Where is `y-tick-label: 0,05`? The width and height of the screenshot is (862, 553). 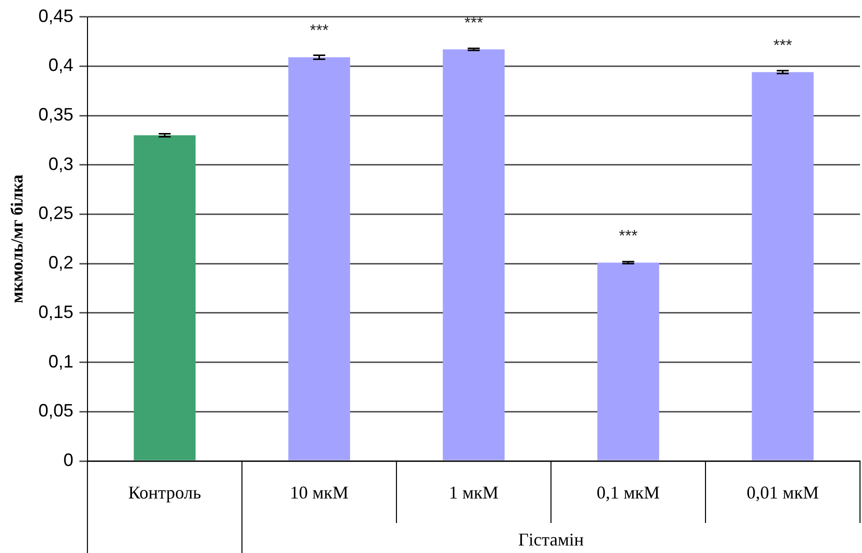
y-tick-label: 0,05 is located at coordinates (56, 410).